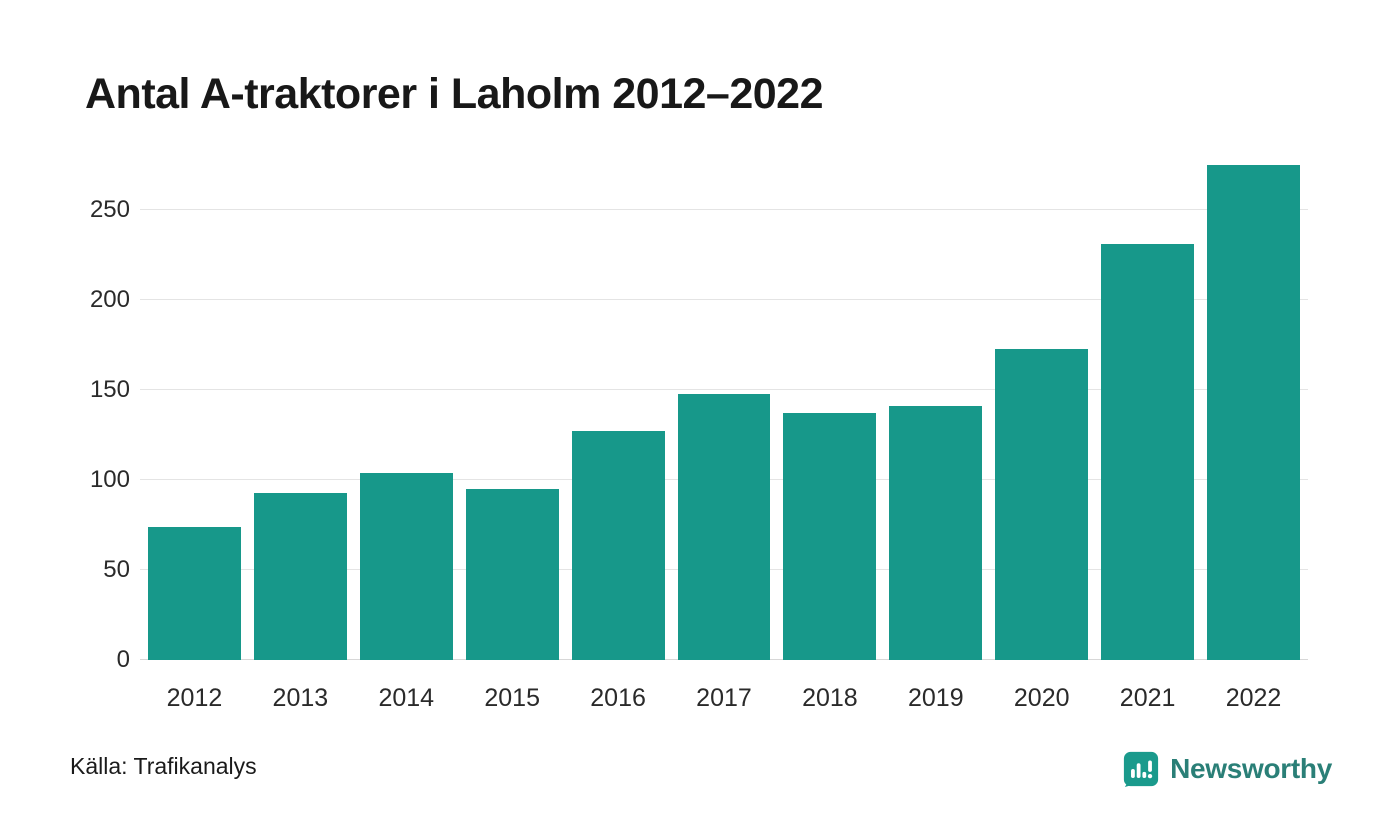 This screenshot has height=840, width=1400. Describe the element at coordinates (123, 659) in the screenshot. I see `y-axis-tick-label: 0` at that location.